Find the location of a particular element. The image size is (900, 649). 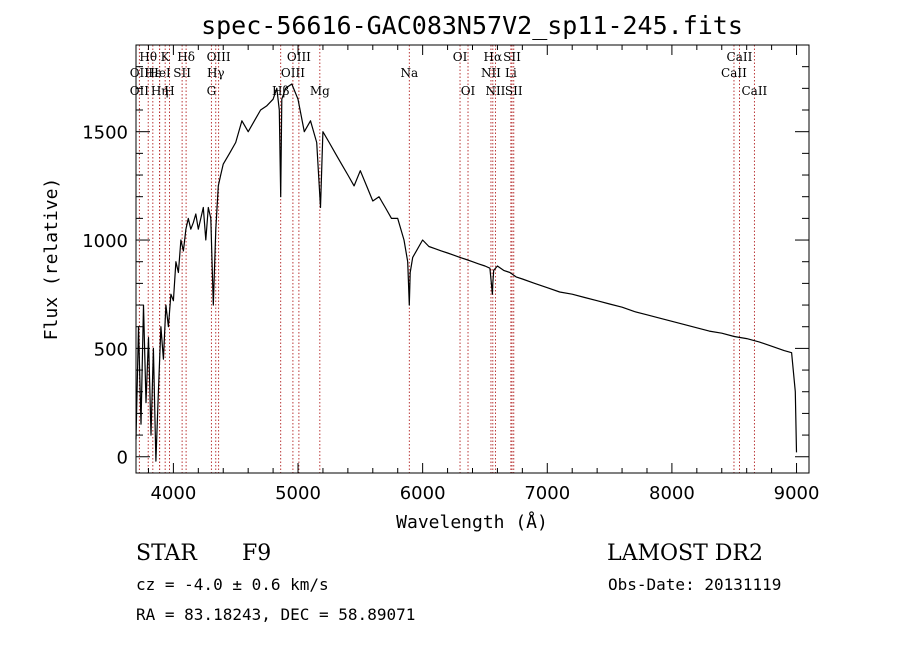

y-tick-label: 1500 is located at coordinates (105, 133).